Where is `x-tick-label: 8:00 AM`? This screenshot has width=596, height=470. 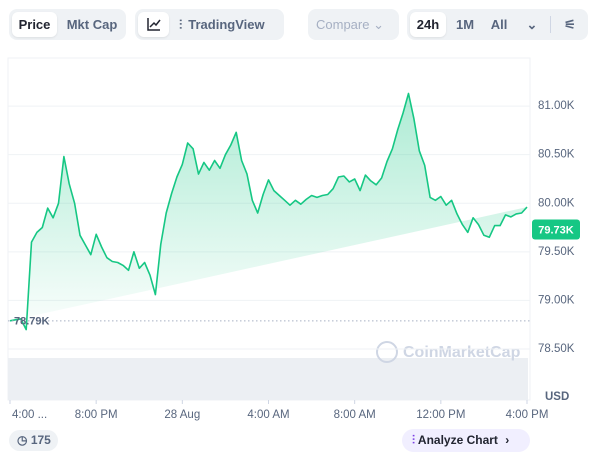 x-tick-label: 8:00 AM is located at coordinates (355, 415).